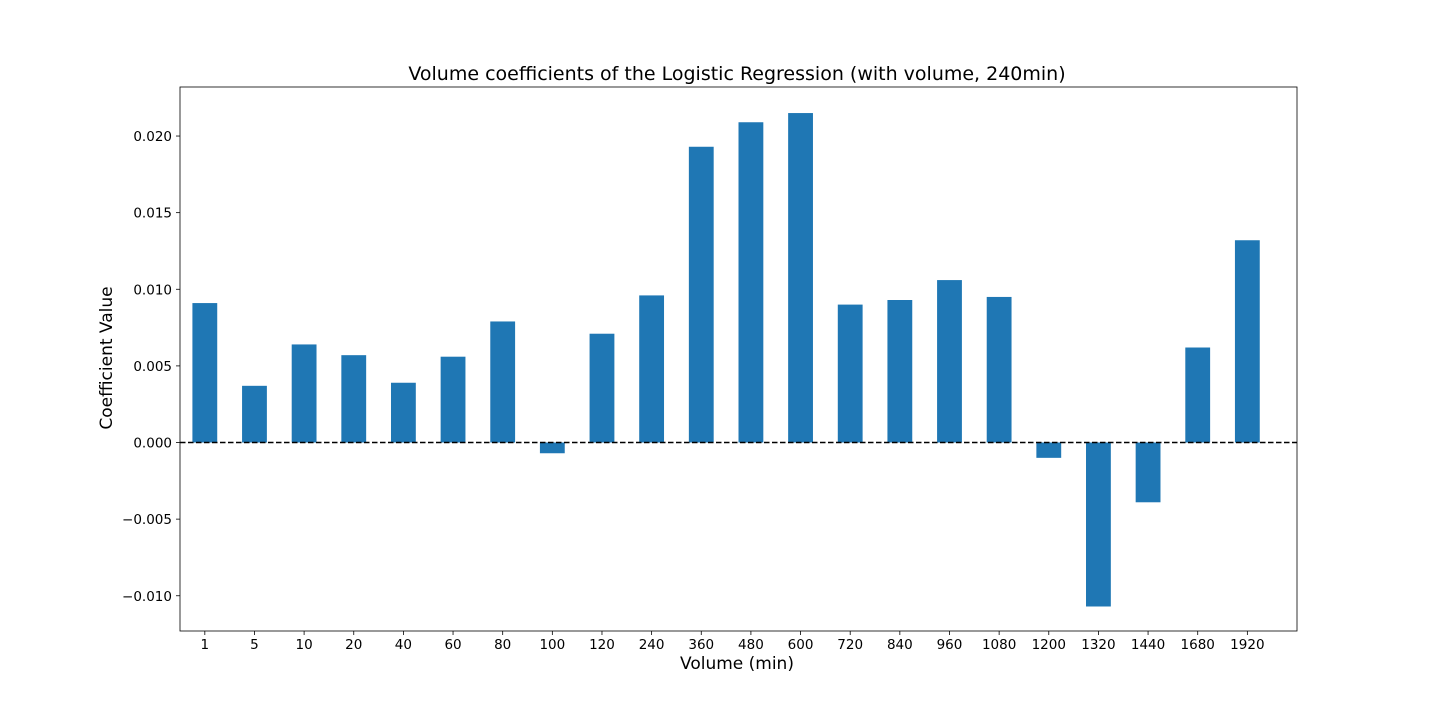  What do you see at coordinates (652, 645) in the screenshot?
I see `x-tick-label: 240` at bounding box center [652, 645].